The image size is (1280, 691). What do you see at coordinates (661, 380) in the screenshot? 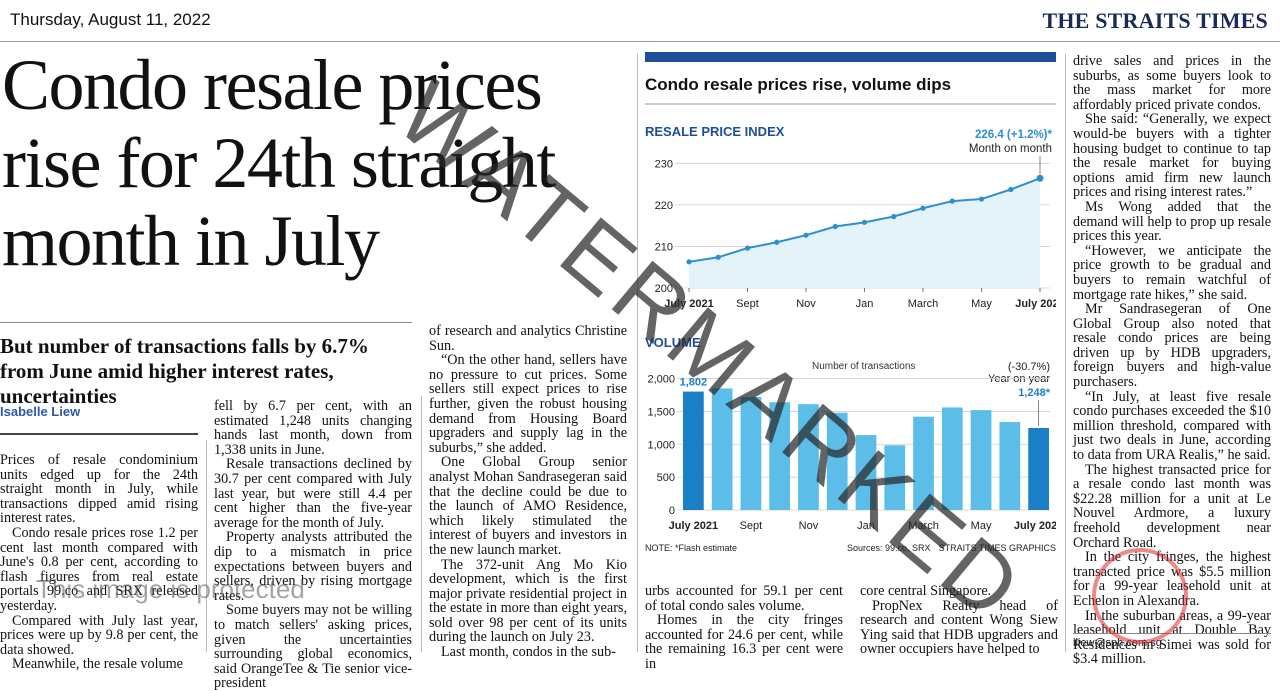
I see `volume-y-tick-label: 2,000` at bounding box center [661, 380].